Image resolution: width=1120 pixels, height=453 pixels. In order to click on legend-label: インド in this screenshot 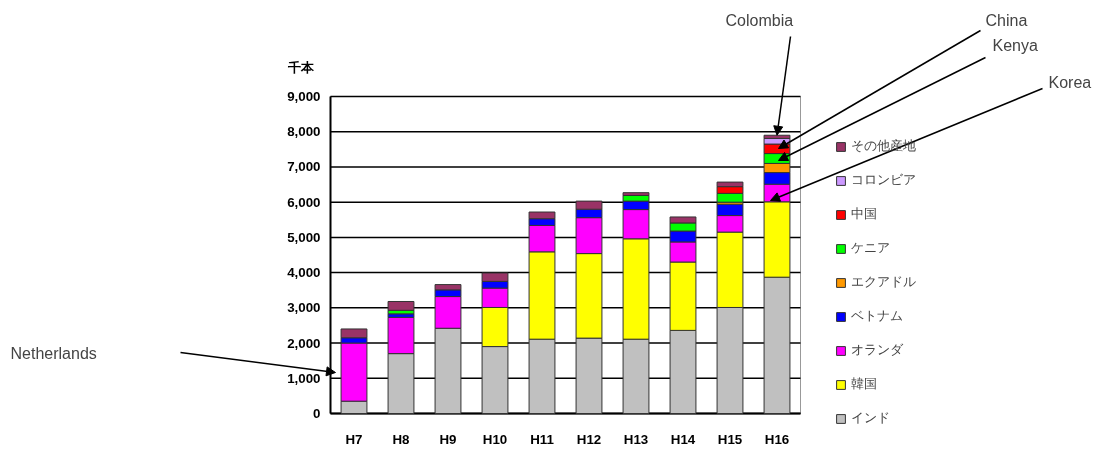, I will do `click(870, 418)`.